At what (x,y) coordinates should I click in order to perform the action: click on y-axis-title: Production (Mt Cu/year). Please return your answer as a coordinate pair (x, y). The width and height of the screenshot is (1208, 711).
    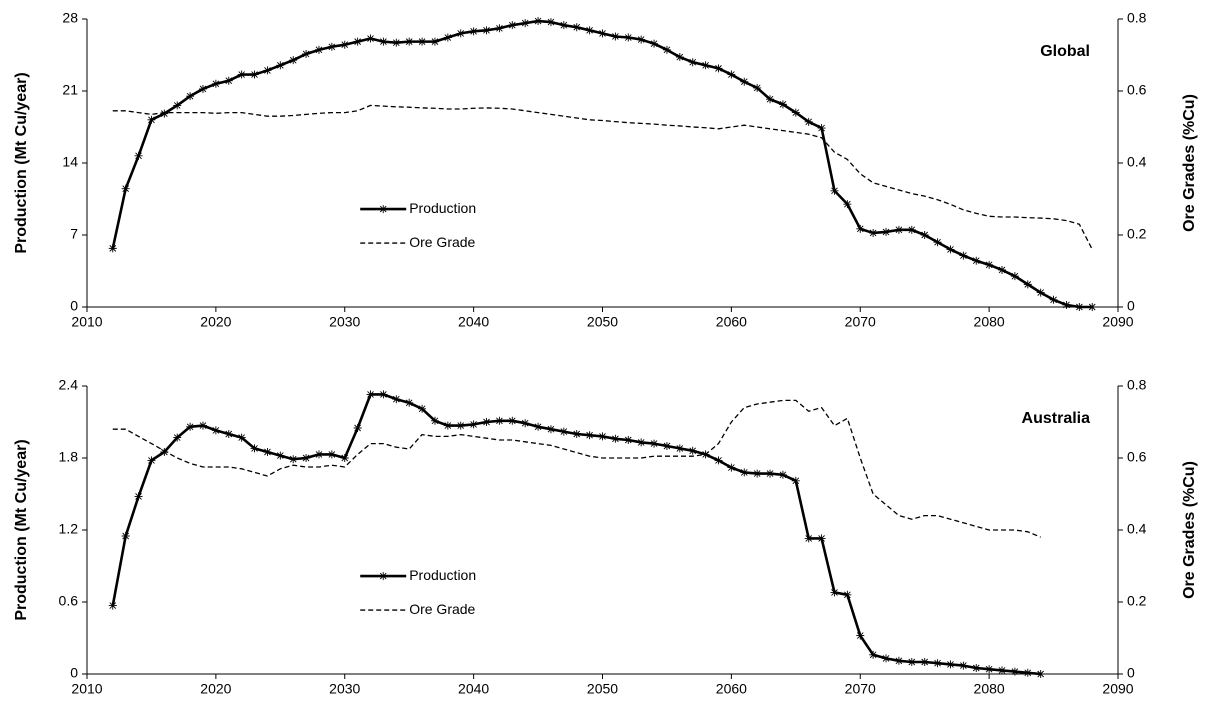
    Looking at the image, I should click on (21, 529).